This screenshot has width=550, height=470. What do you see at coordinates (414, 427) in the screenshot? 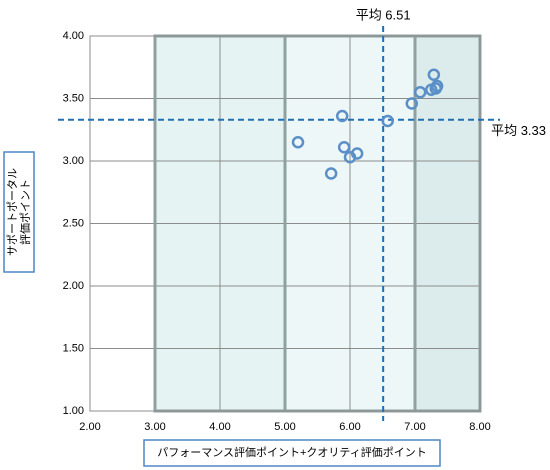
I see `x-tick-label: 7.00` at bounding box center [414, 427].